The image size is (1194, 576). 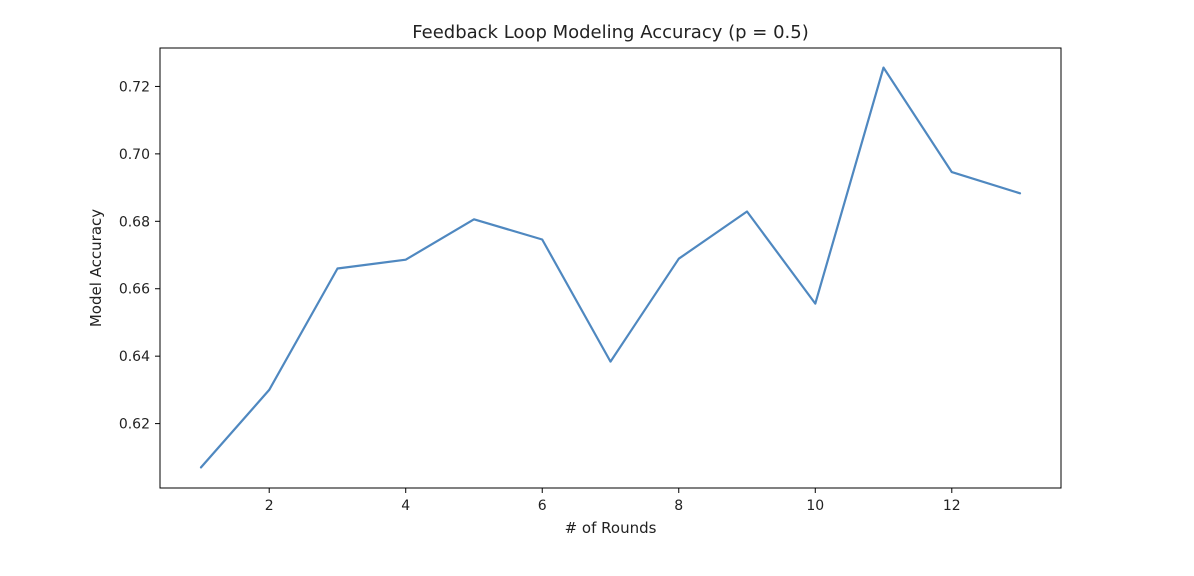 What do you see at coordinates (611, 528) in the screenshot?
I see `x-axis-label: # of Rounds` at bounding box center [611, 528].